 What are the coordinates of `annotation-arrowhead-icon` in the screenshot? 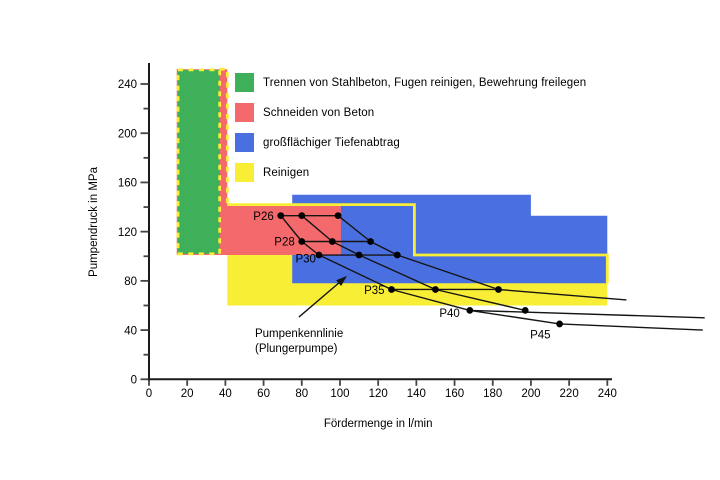 It's located at (341, 280).